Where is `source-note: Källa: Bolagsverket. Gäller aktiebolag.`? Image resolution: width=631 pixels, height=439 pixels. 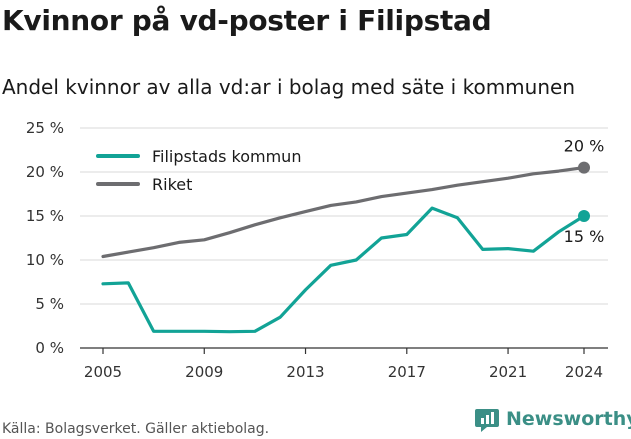 source-note: Källa: Bolagsverket. Gäller aktiebolag. is located at coordinates (136, 429).